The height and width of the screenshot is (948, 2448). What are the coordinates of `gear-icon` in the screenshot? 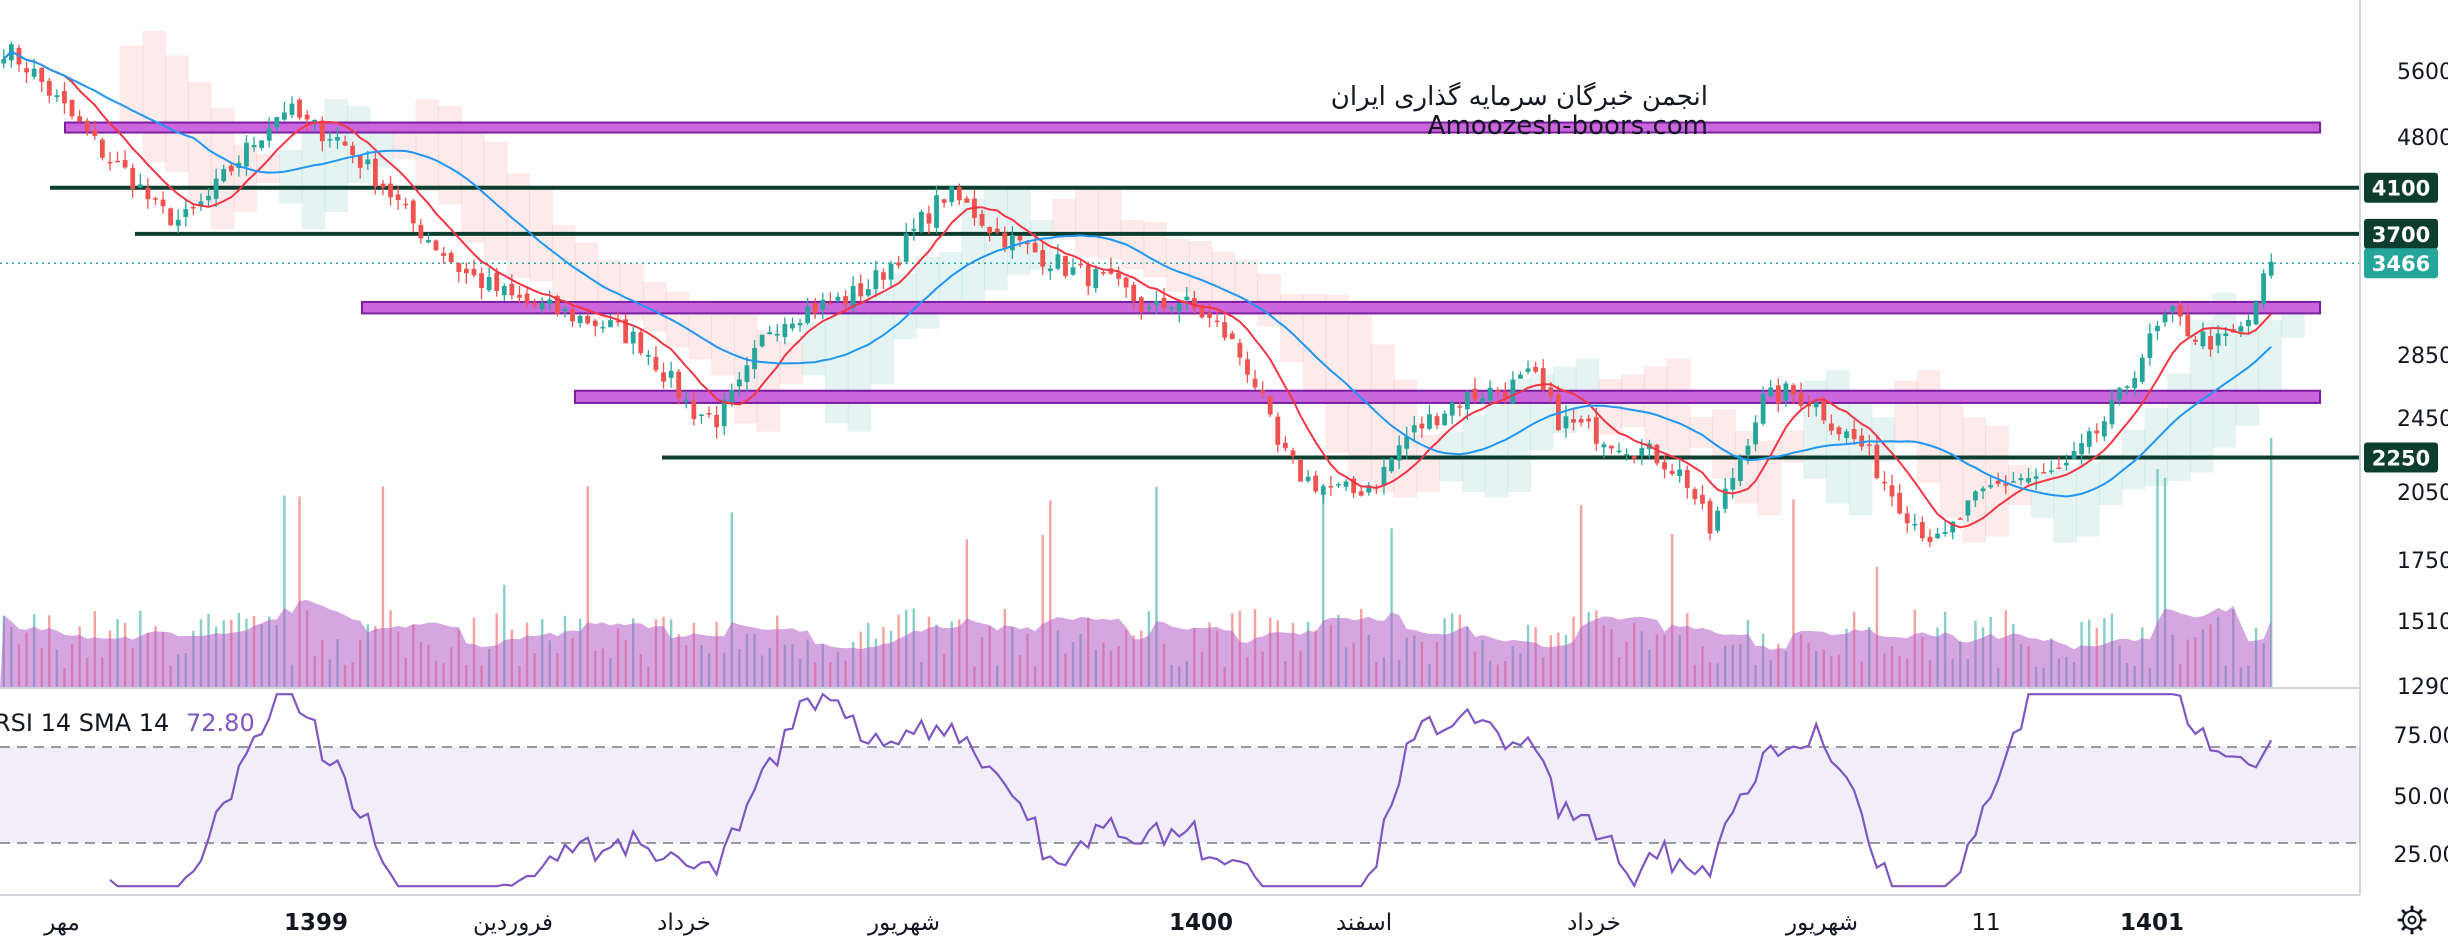 It's located at (2412, 920).